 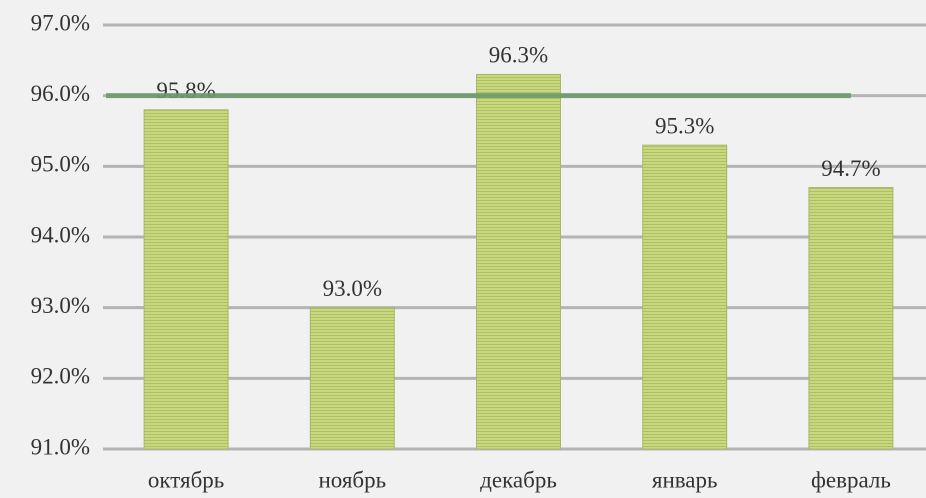 I want to click on x-tick-label: февраль, so click(x=851, y=479).